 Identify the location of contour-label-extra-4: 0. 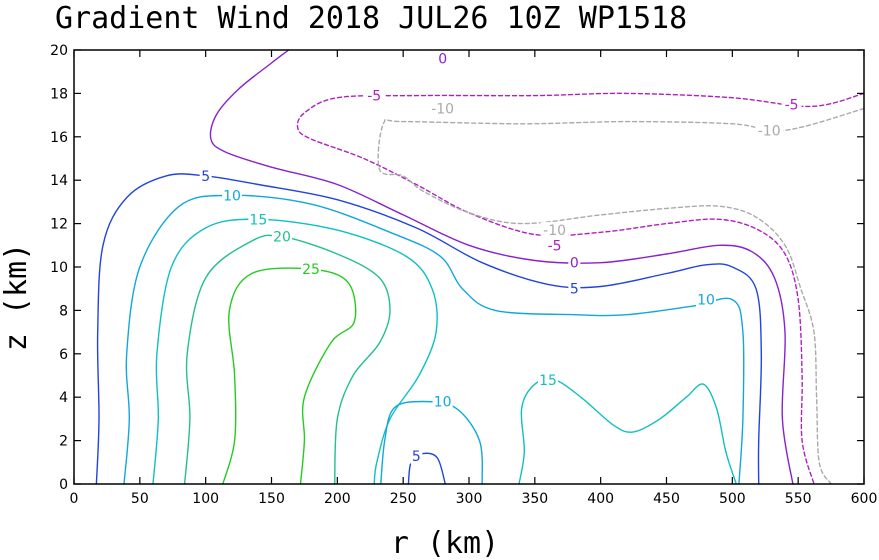
(574, 264).